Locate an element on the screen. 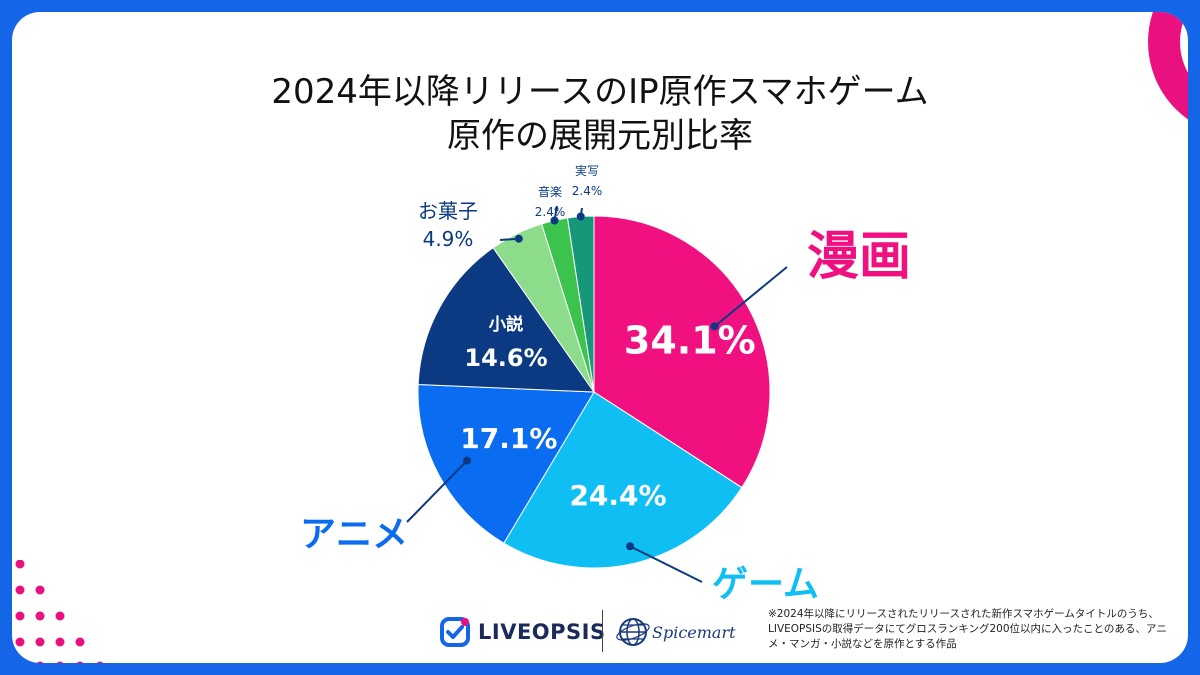 Image resolution: width=1200 pixels, height=675 pixels. leader-dot-music is located at coordinates (554, 220).